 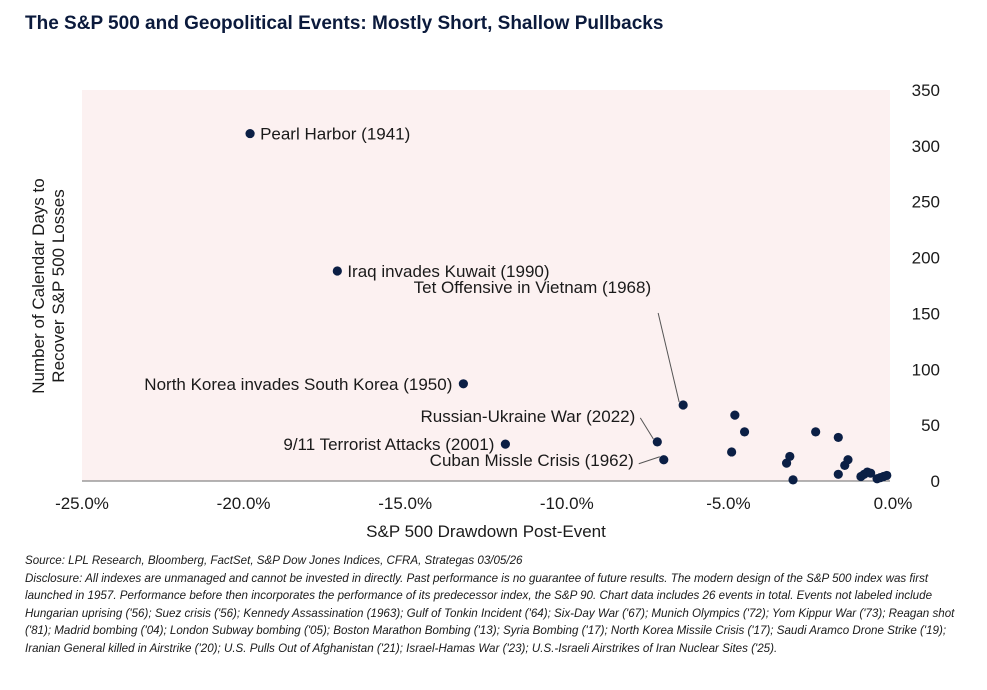 I want to click on y-tick-label: 300, so click(x=926, y=146).